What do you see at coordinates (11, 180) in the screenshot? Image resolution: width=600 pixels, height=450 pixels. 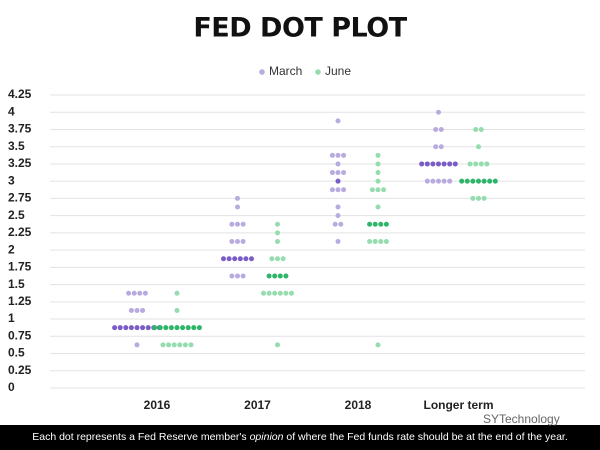 I see `y-tick-label: 3` at bounding box center [11, 180].